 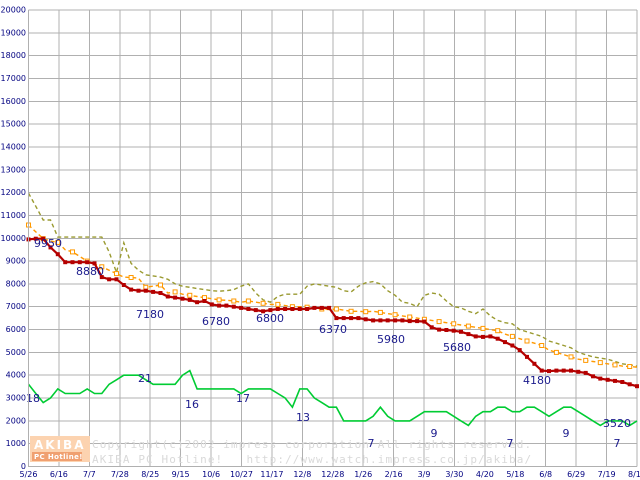 I want to click on y-tick-label: 20000, so click(x=13, y=10).